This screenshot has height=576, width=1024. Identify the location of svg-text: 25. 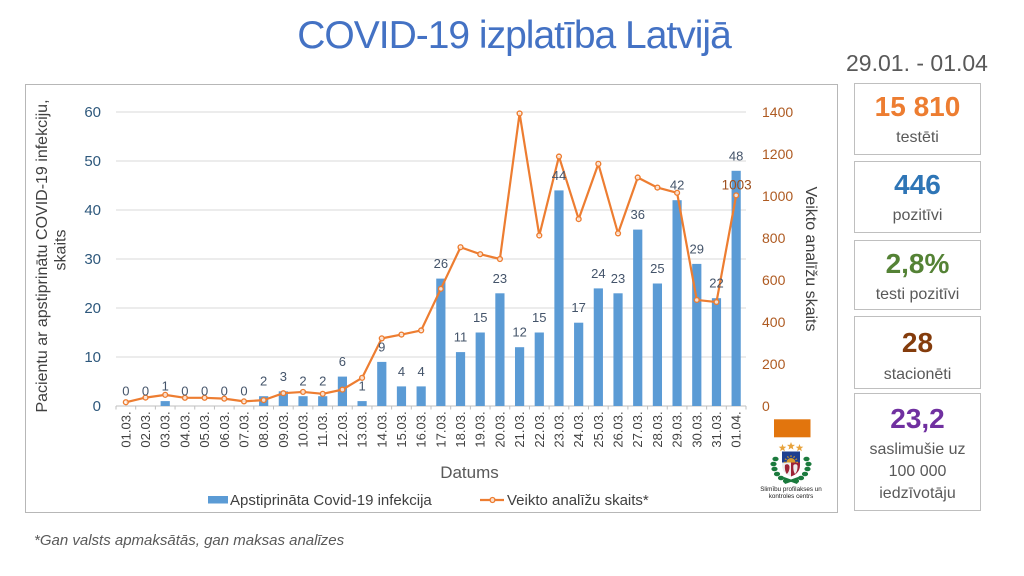
(657, 268).